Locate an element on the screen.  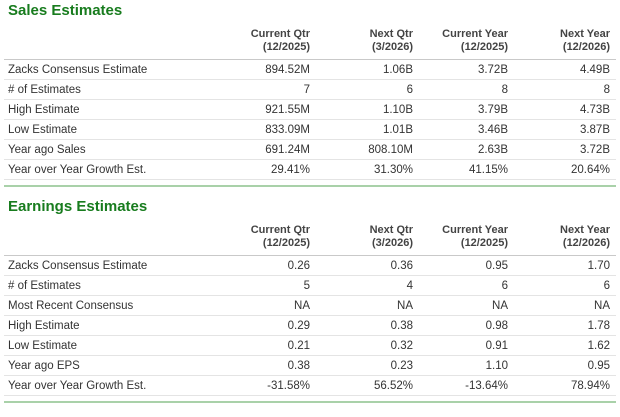
cell-next-qtr: 0.32 is located at coordinates (367, 345).